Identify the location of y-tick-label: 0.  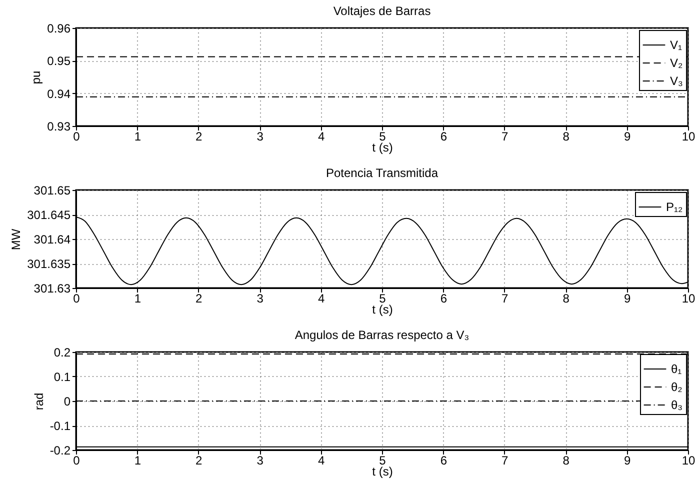
(67, 401).